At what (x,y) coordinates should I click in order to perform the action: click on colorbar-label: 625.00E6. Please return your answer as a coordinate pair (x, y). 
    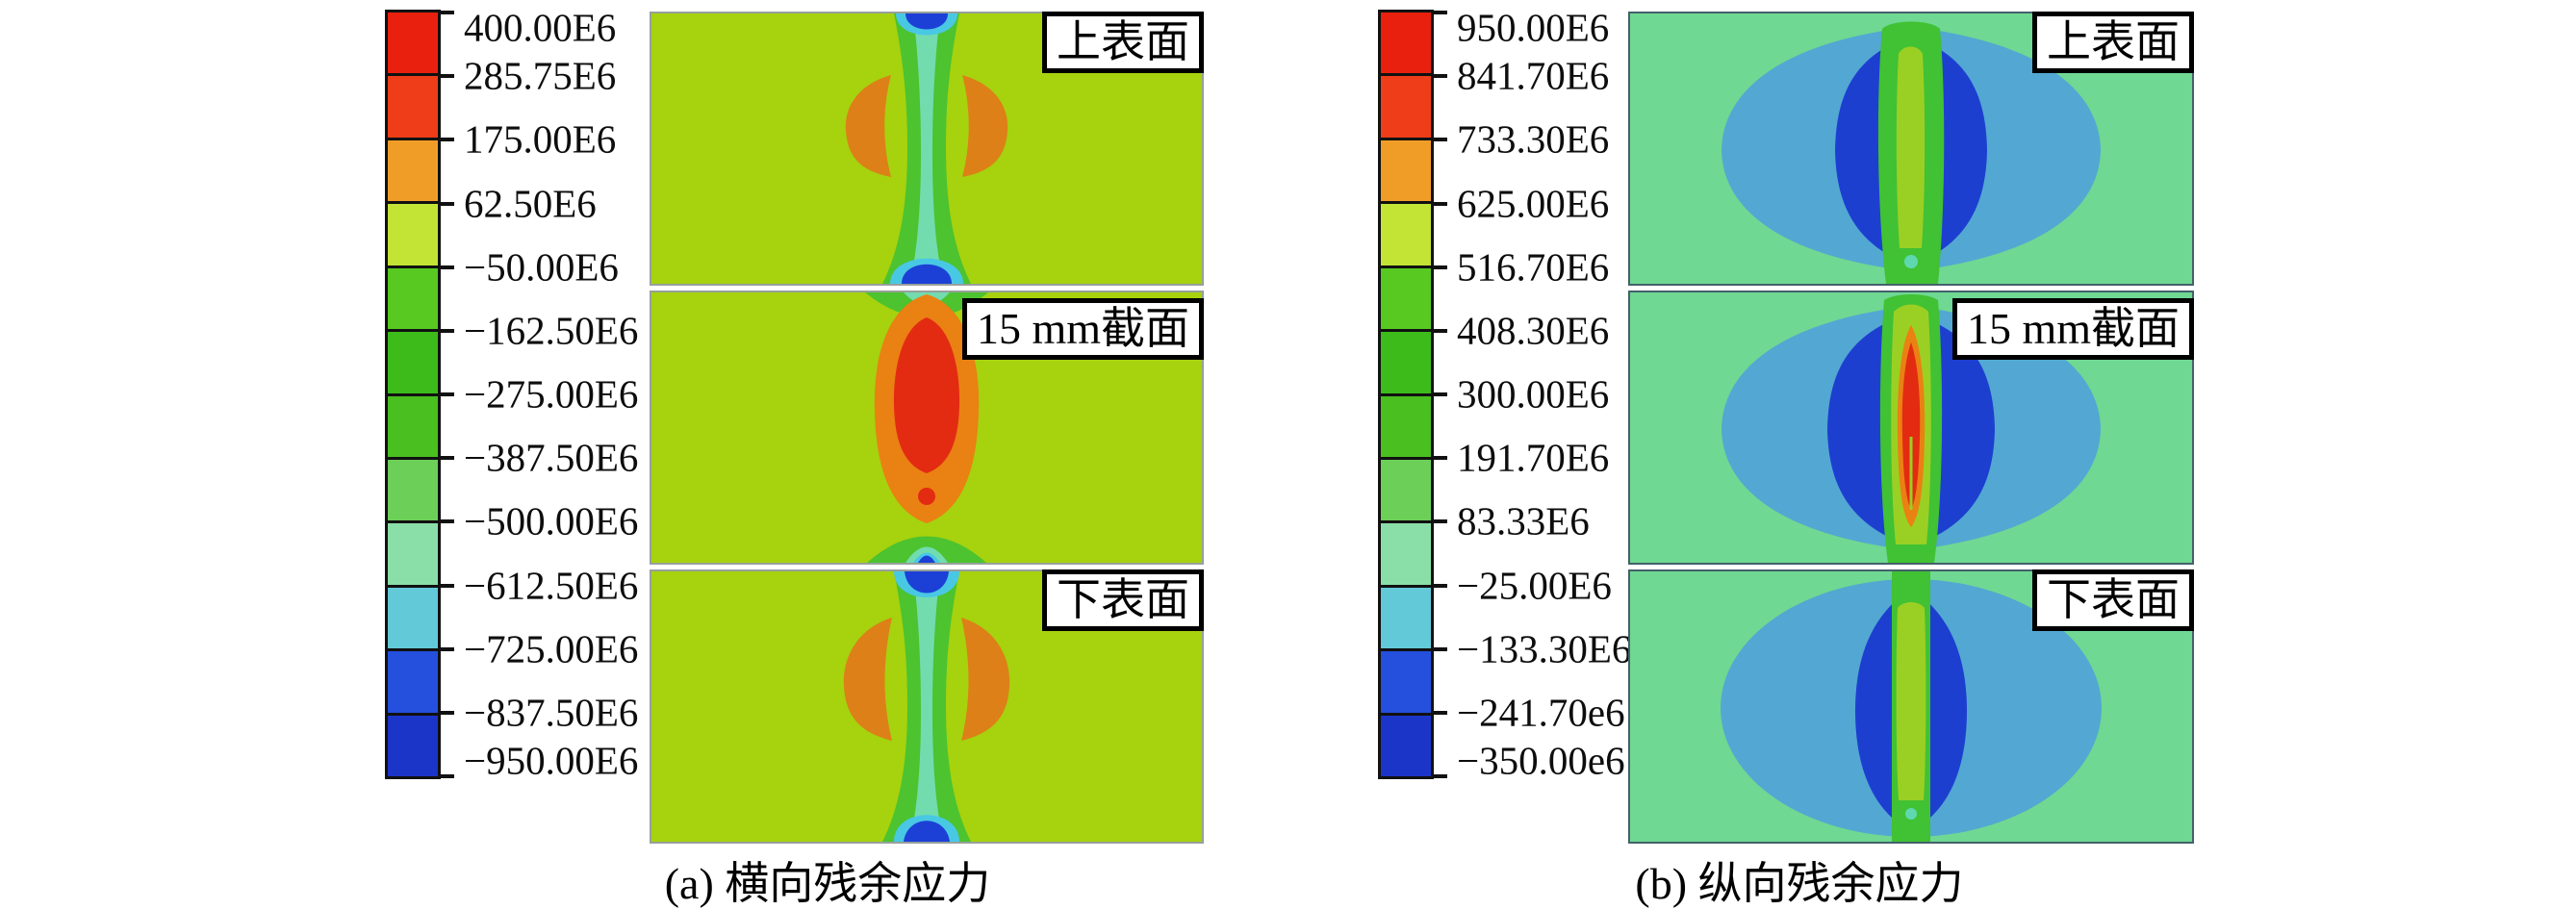
    Looking at the image, I should click on (1533, 203).